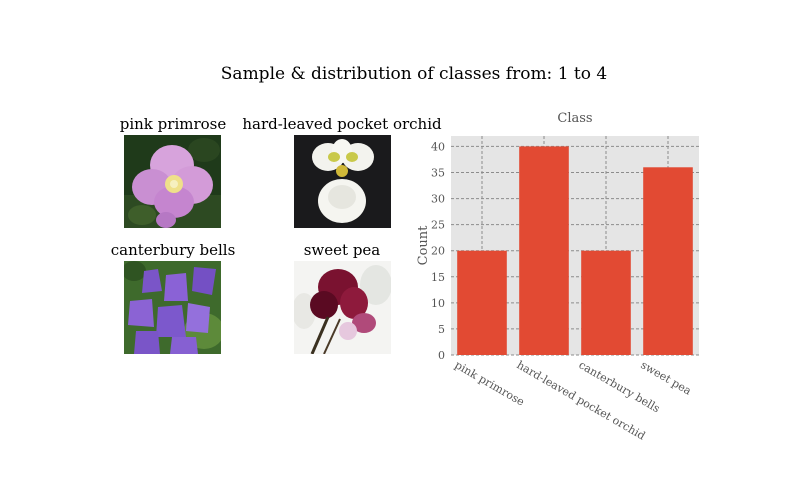 The width and height of the screenshot is (800, 500). I want to click on sample-label-hard-leaved-pocket-orchid: hard-leaved pocket orchid, so click(342, 124).